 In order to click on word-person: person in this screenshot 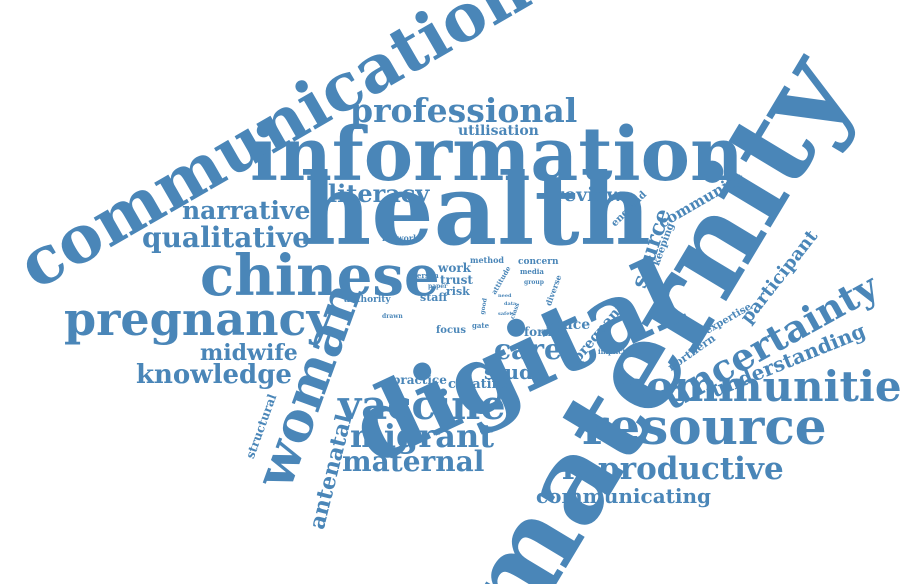, I will do `click(425, 275)`.